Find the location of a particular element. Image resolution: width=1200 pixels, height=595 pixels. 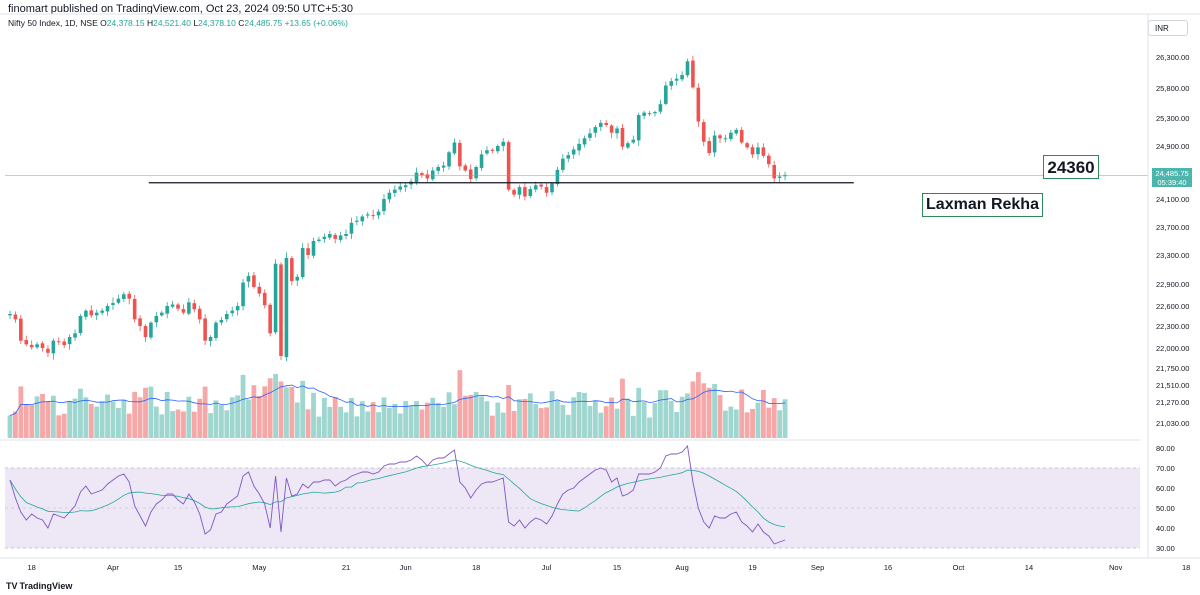

time-tick-label: Jul is located at coordinates (547, 567).